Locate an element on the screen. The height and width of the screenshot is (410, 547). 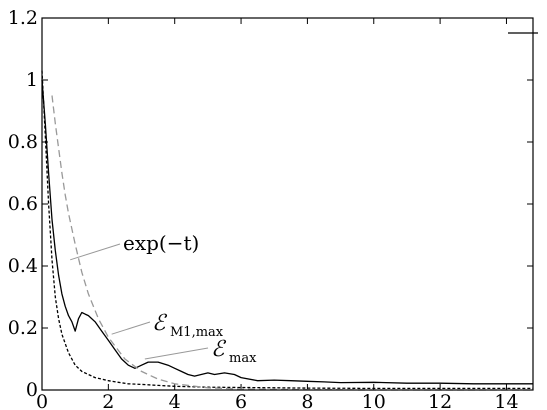
y-tick-label: 1 is located at coordinates (32, 80).